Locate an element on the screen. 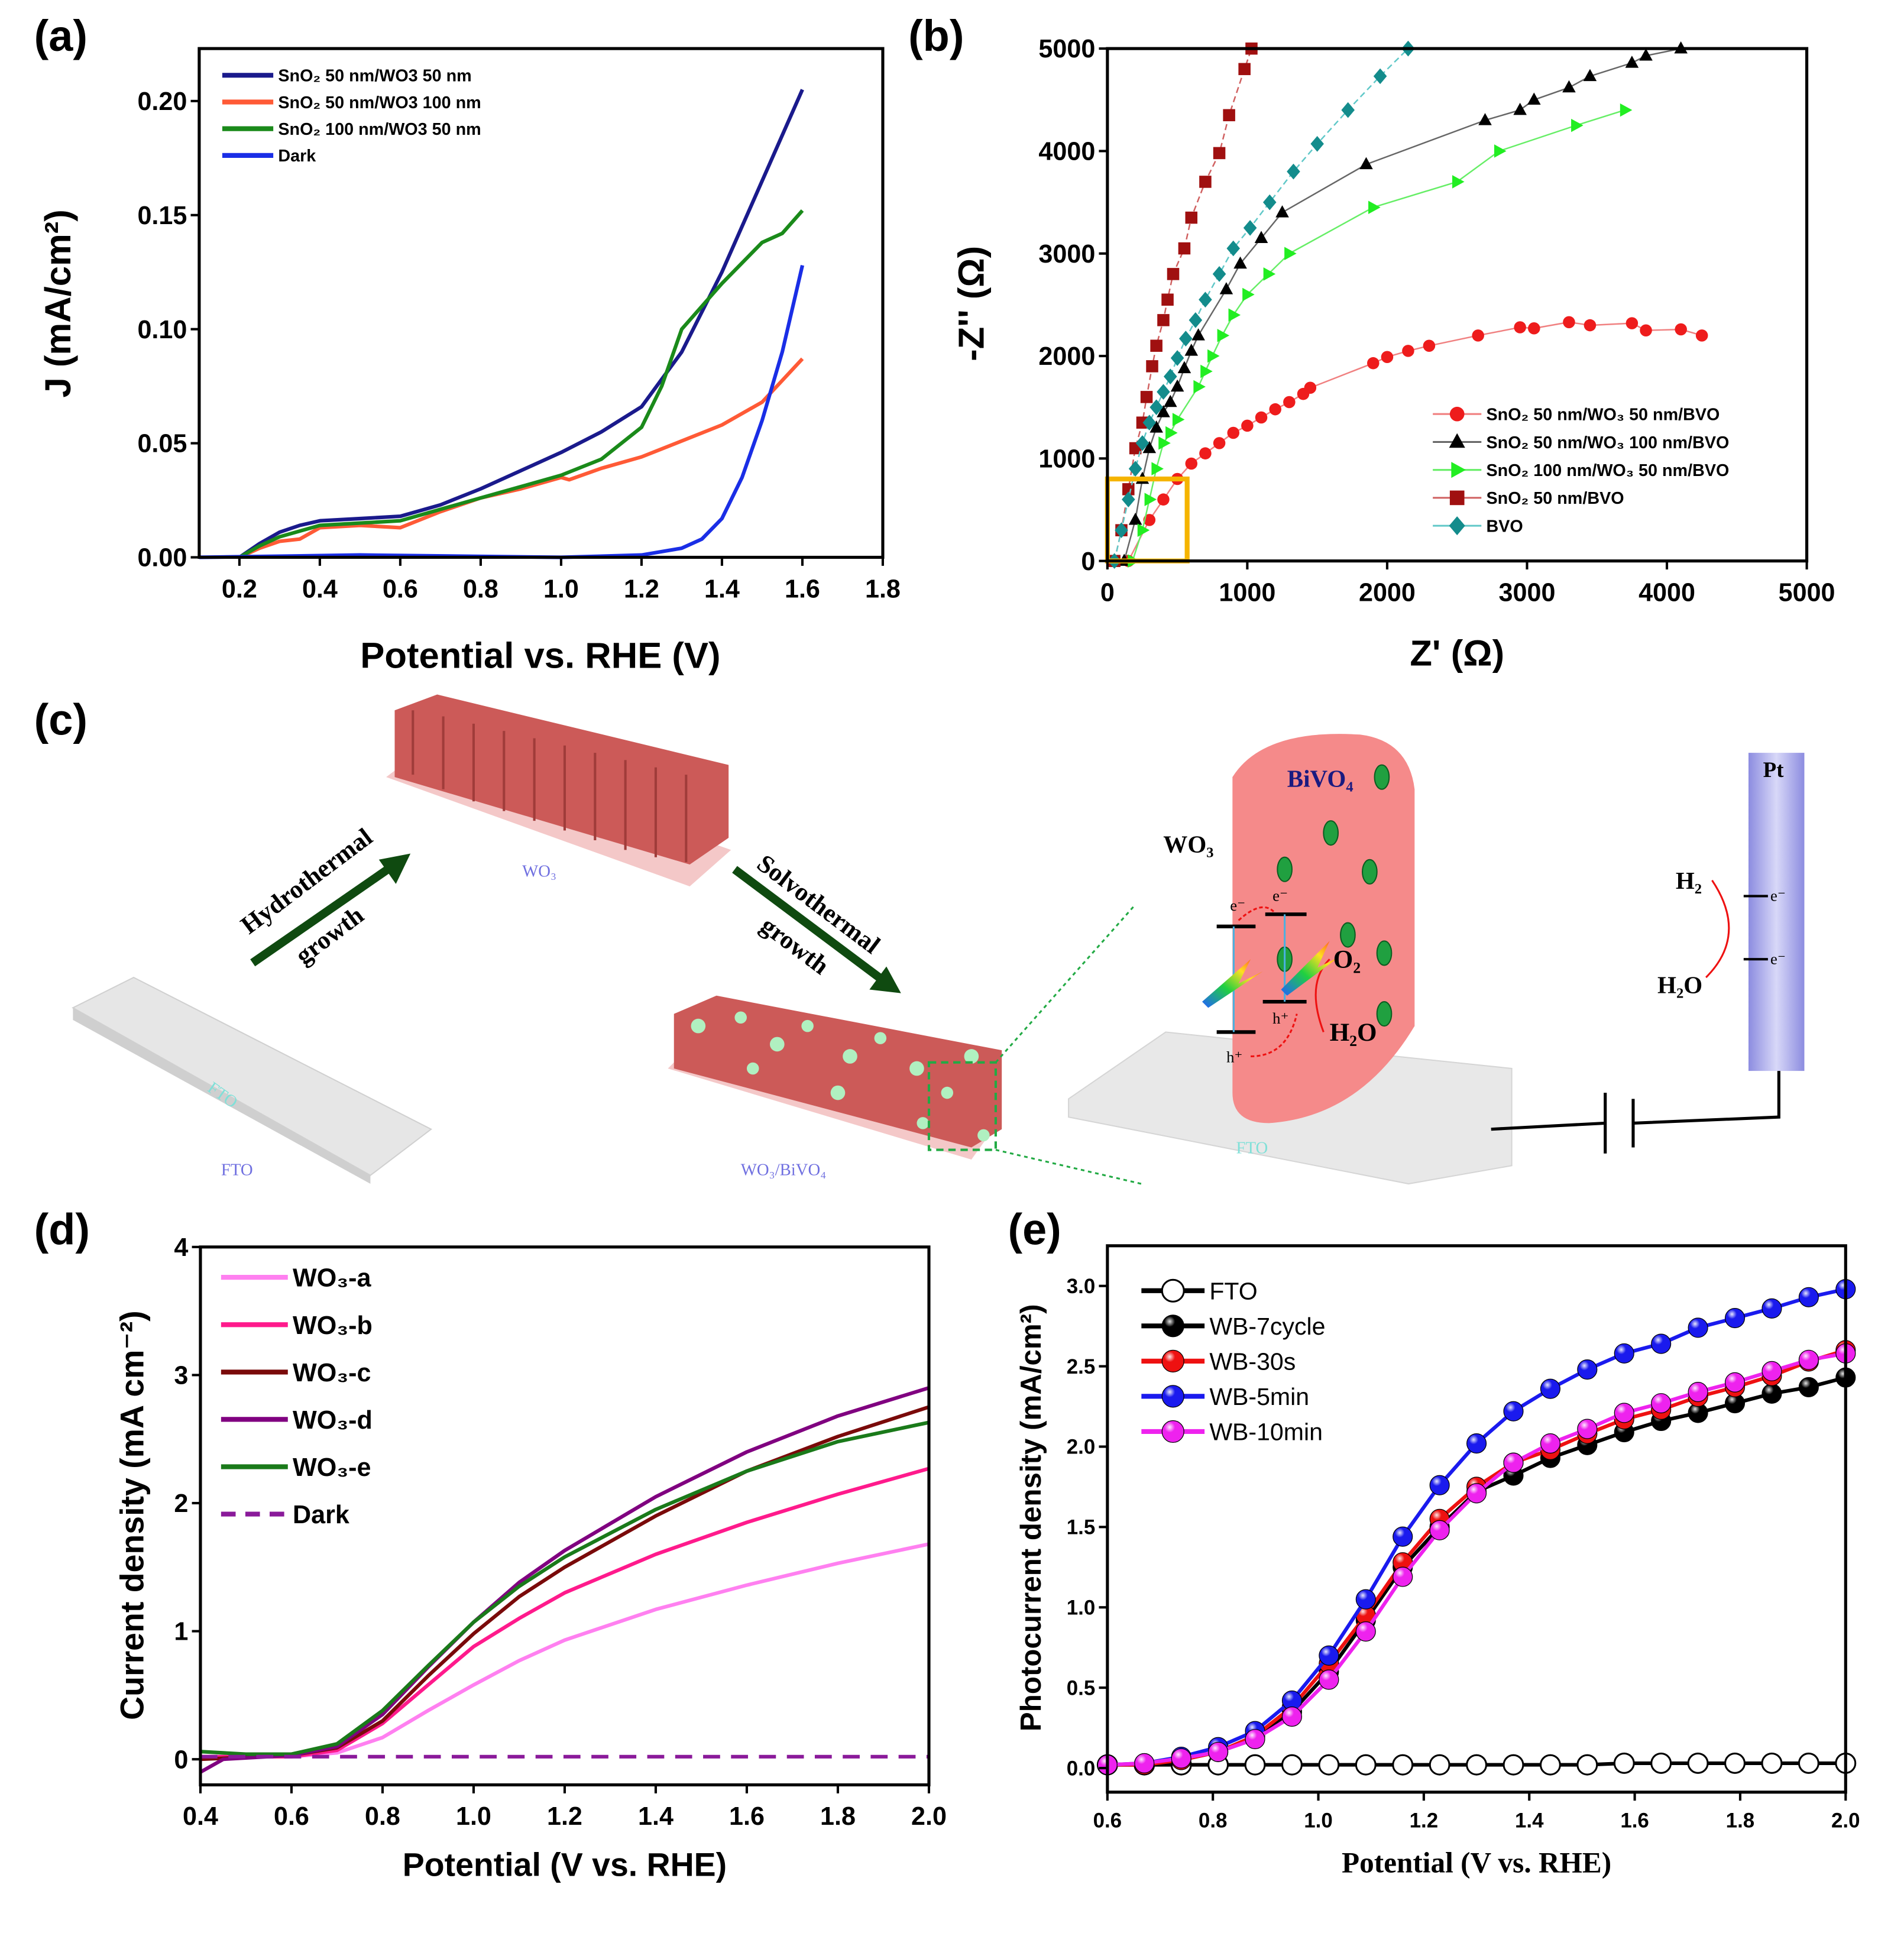 The image size is (1904, 1933). legend-item: SnO₂ 50 nm/WO3 100 nm is located at coordinates (352, 103).